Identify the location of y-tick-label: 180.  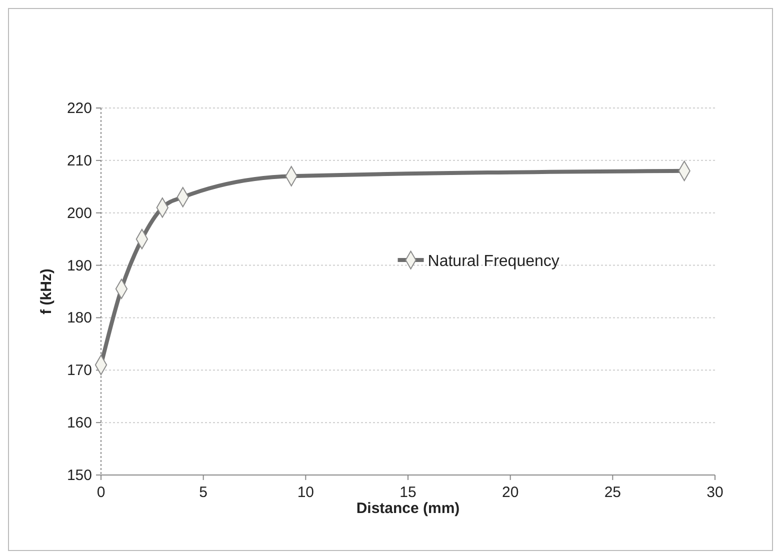
(79, 318).